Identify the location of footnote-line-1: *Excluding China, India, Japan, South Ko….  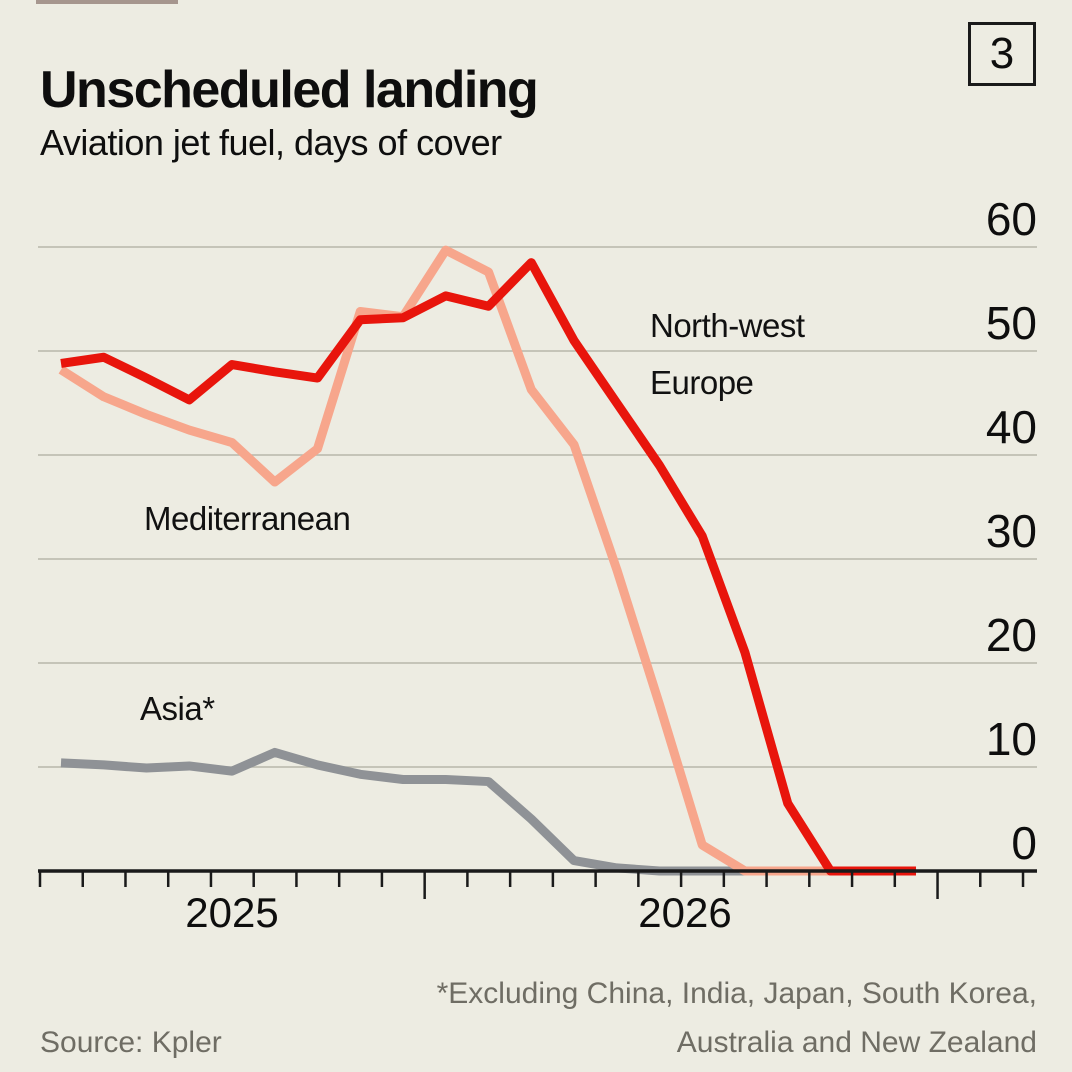
(736, 993).